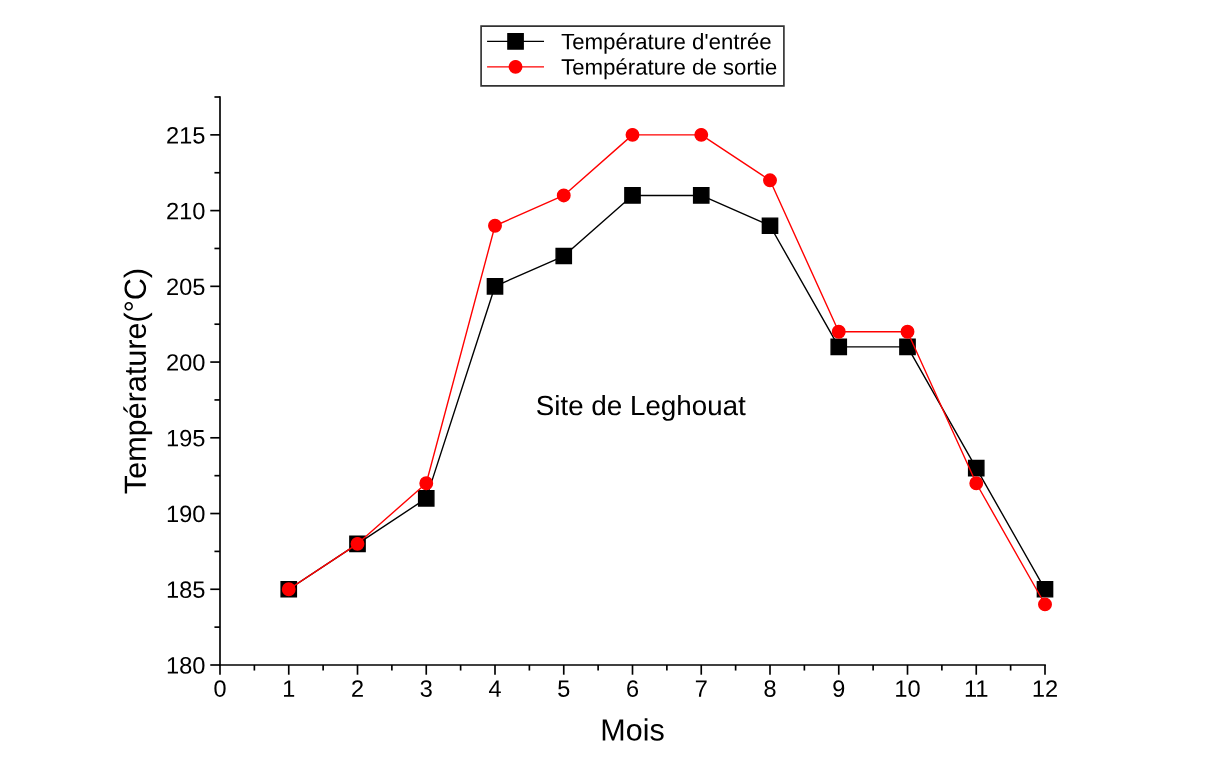 Image resolution: width=1206 pixels, height=780 pixels. Describe the element at coordinates (289, 688) in the screenshot. I see `x-tick-label: 1` at that location.